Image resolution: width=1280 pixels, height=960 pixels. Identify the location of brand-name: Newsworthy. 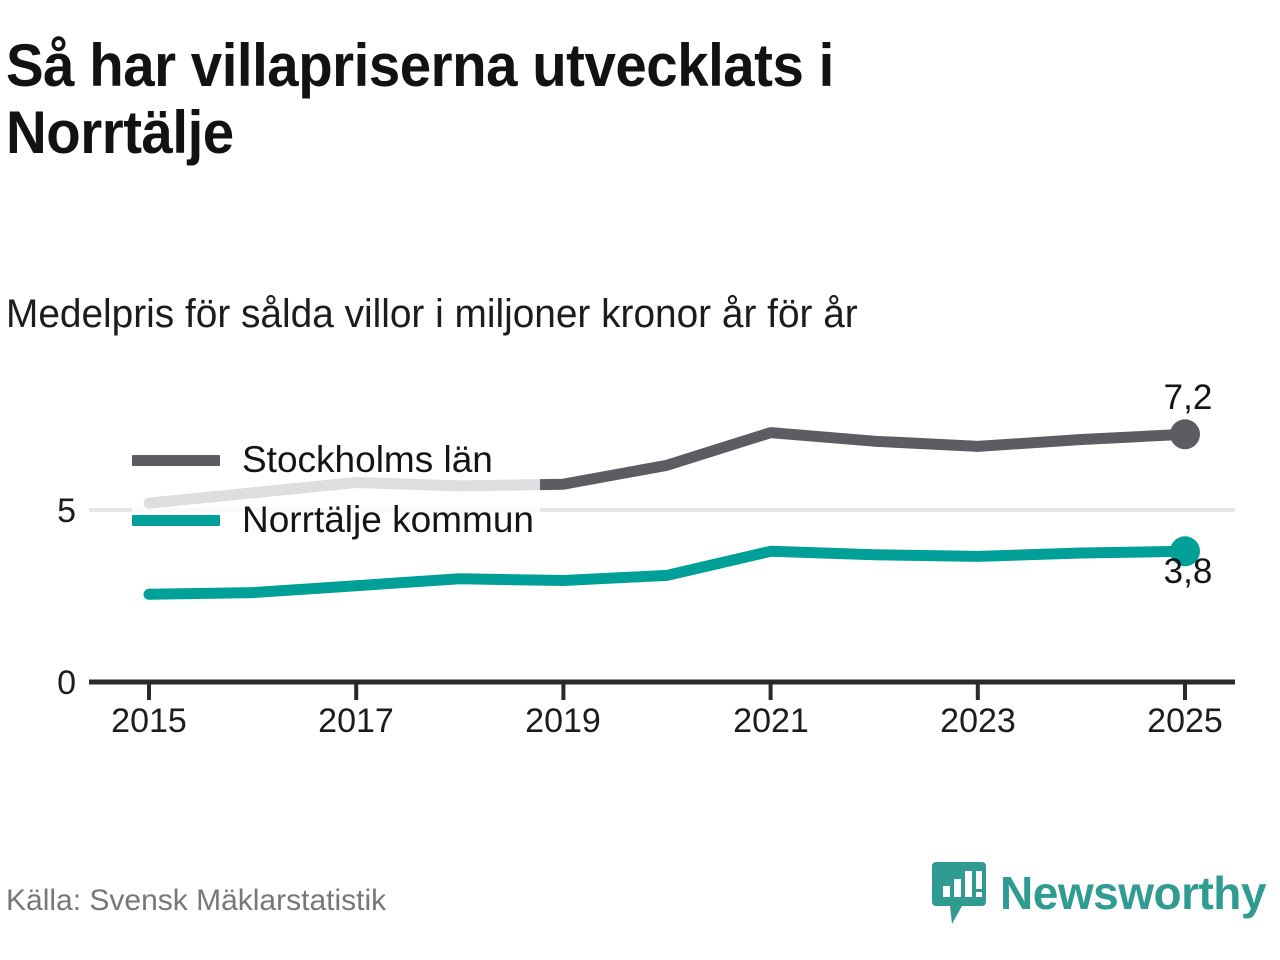
(1133, 893).